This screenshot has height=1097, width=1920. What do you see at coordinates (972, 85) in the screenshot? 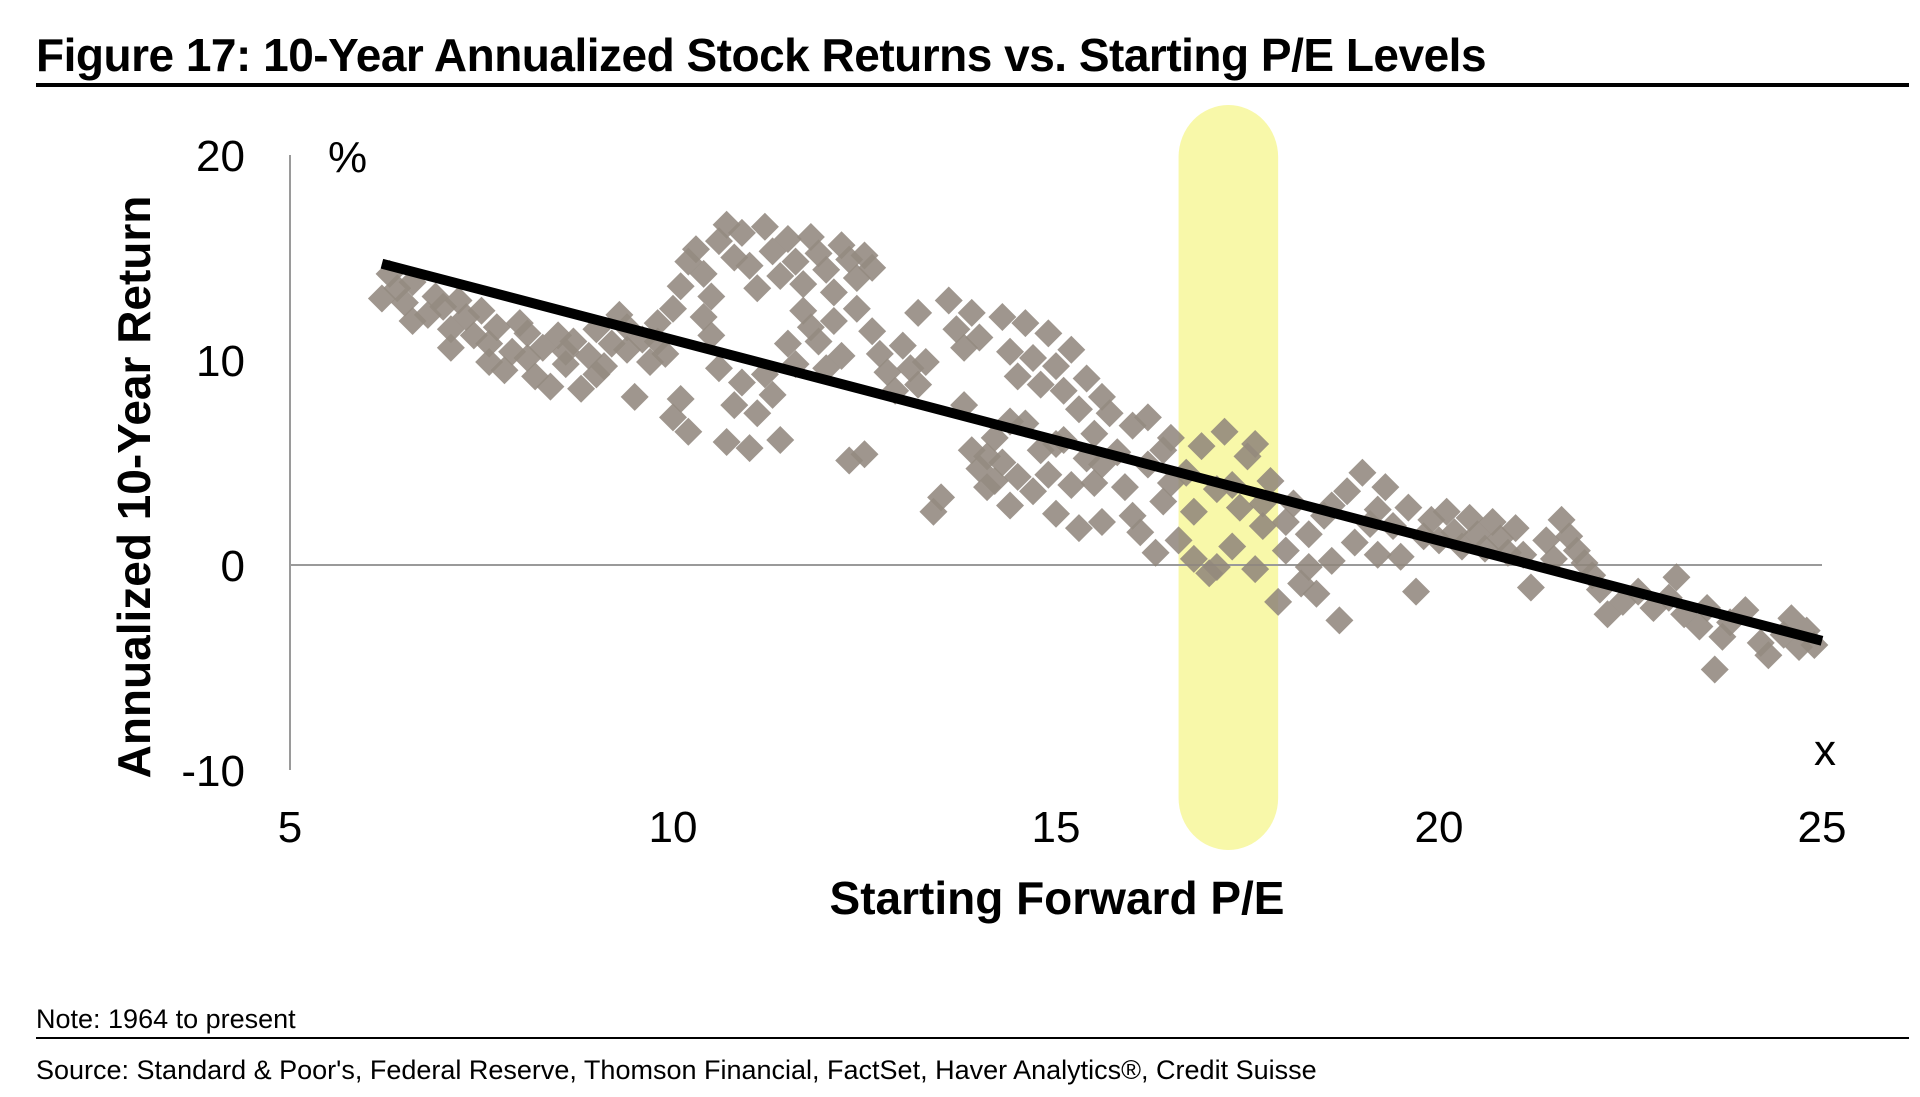
I see `title-rule` at bounding box center [972, 85].